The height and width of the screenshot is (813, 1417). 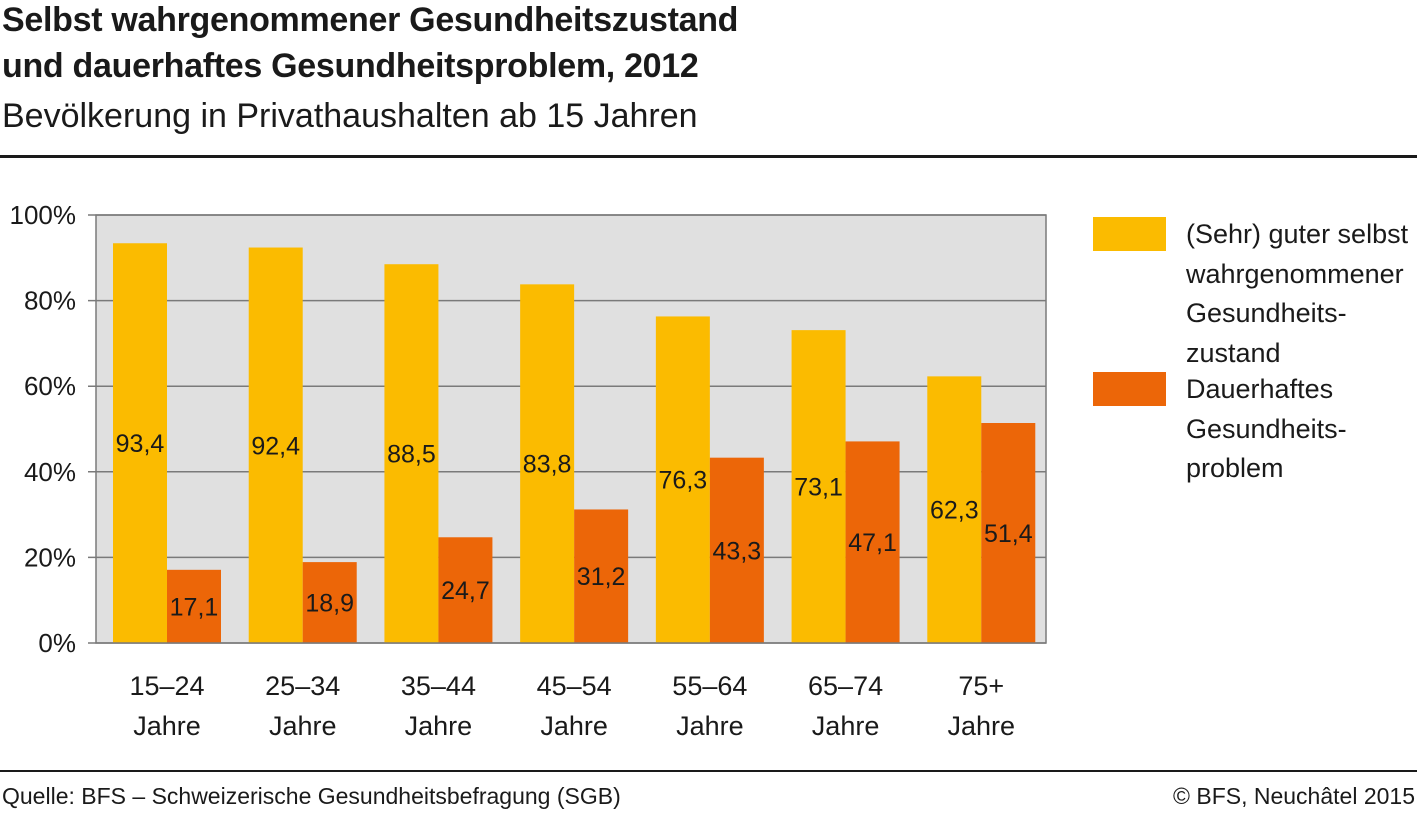 I want to click on top-divider, so click(x=708, y=156).